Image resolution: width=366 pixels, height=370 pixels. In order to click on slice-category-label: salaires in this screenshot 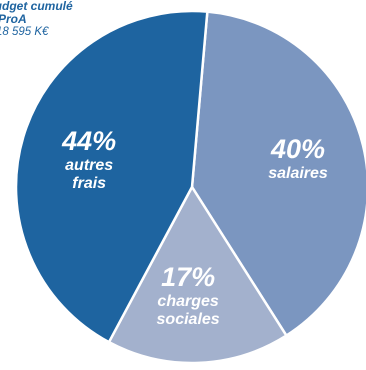, I will do `click(298, 173)`.